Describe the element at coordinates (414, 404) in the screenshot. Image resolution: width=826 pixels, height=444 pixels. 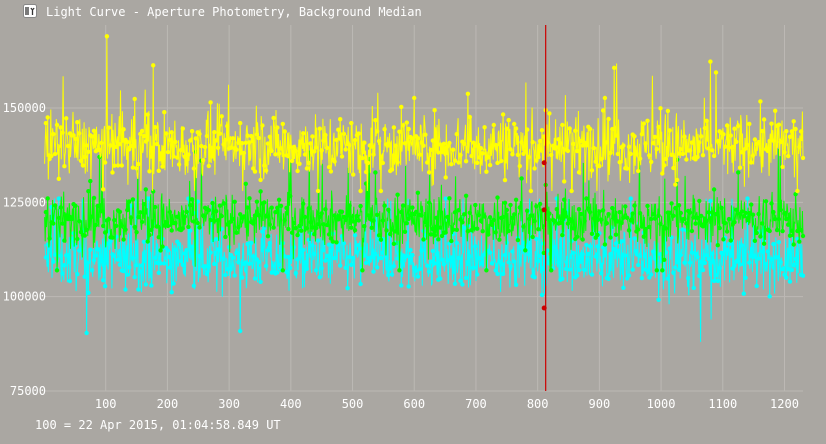
I see `x-tick-label: 600` at that location.